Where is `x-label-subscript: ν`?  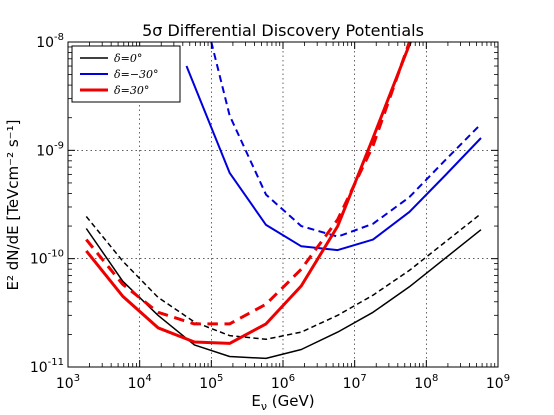
x-label-subscript: ν is located at coordinates (264, 406).